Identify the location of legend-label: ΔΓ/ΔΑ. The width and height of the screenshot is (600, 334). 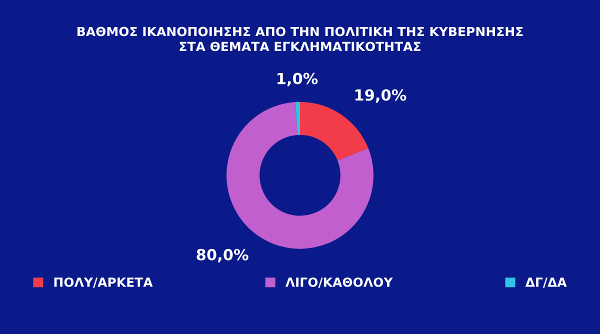
(546, 283).